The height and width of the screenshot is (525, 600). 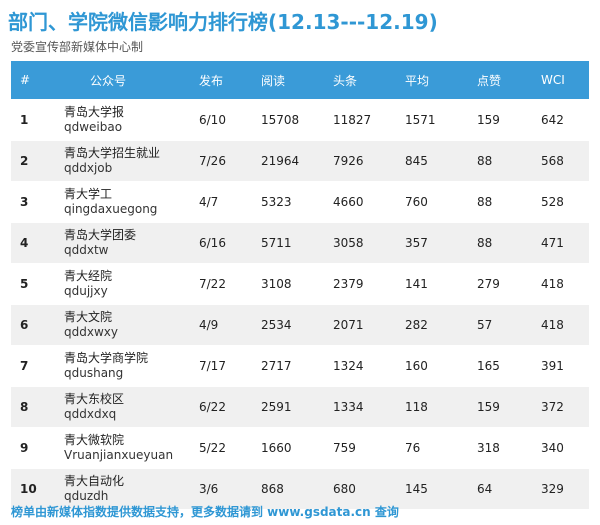 I want to click on likes-cell: 279, so click(x=509, y=284).